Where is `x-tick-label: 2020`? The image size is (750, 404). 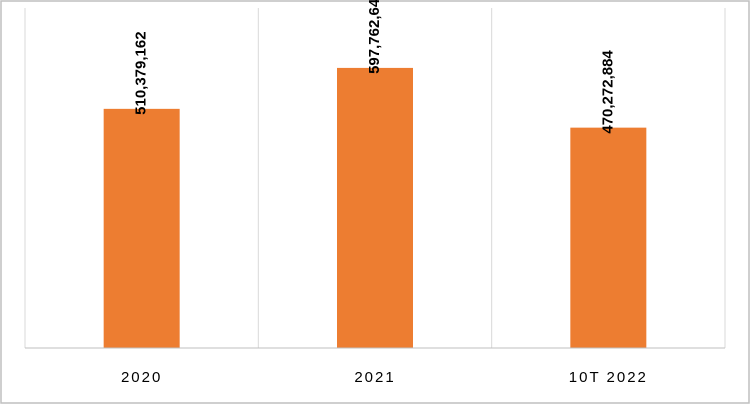
x-tick-label: 2020 is located at coordinates (141, 377).